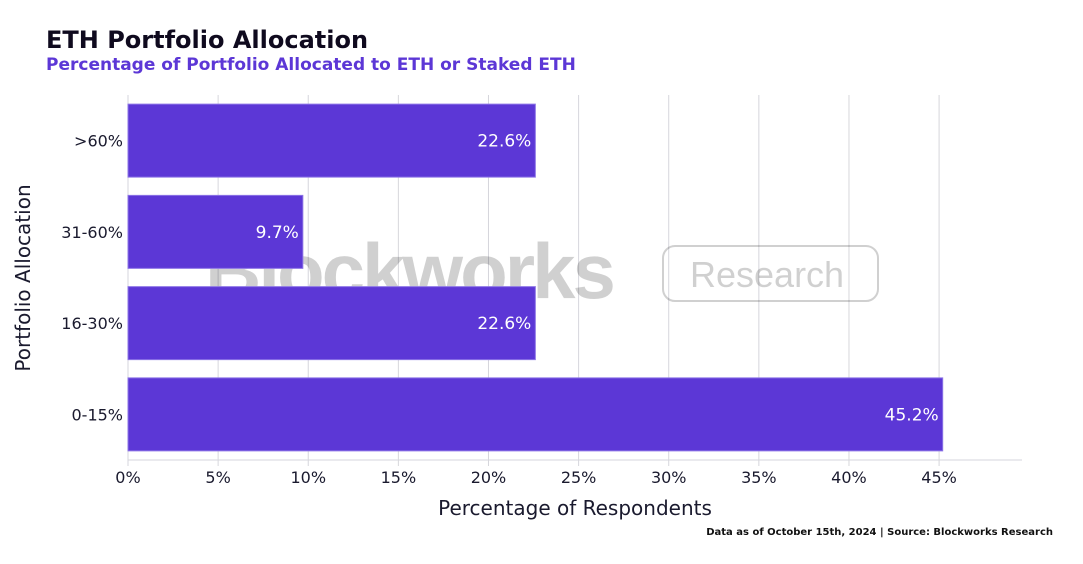 Image resolution: width=1083 pixels, height=564 pixels. Describe the element at coordinates (767, 274) in the screenshot. I see `svg-text: Research` at that location.